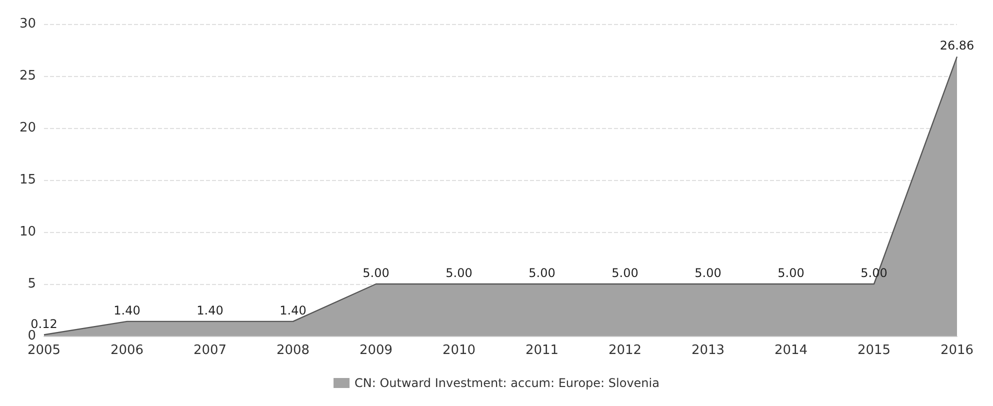  I want to click on x-tick-label: 2016, so click(957, 350).